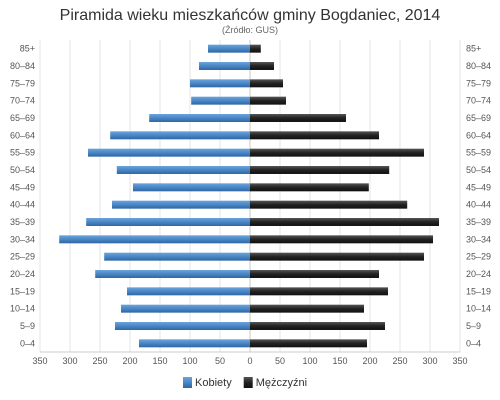 This screenshot has height=400, width=500. Describe the element at coordinates (478, 118) in the screenshot. I see `category-label-right-4: 65–69` at that location.